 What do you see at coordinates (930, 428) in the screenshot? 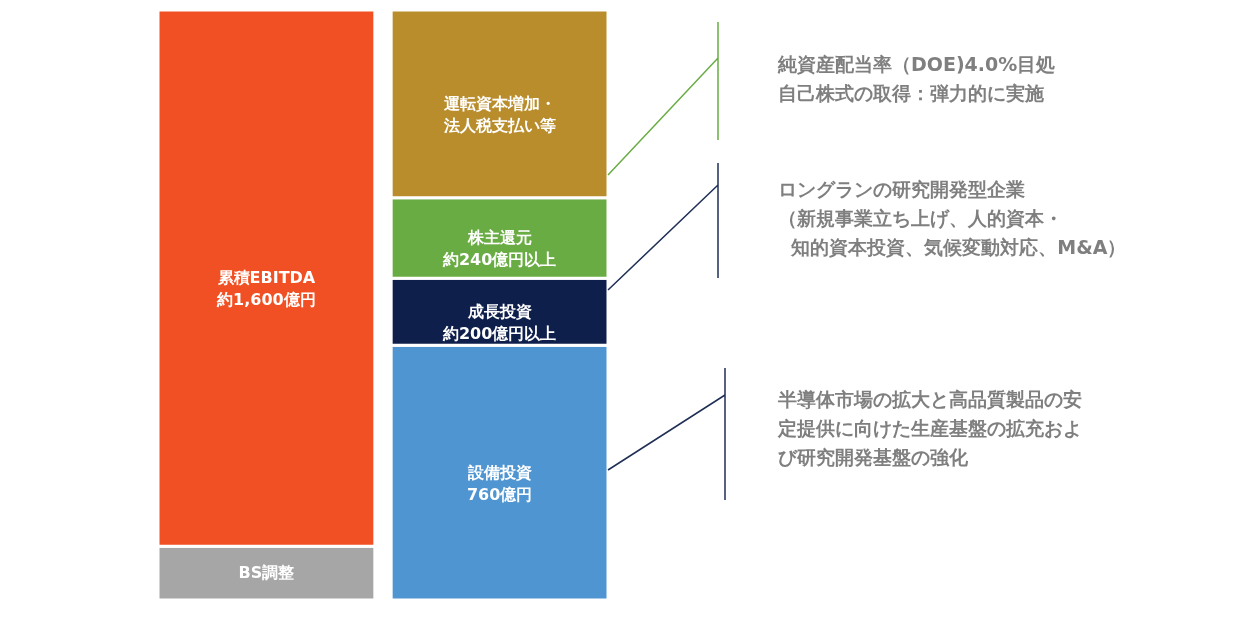
I see `text: 半導体市場の拡大と高品質製品の安定提供に向けた生産基盤の拡充および研究開発基盤の強化` at bounding box center [930, 428].